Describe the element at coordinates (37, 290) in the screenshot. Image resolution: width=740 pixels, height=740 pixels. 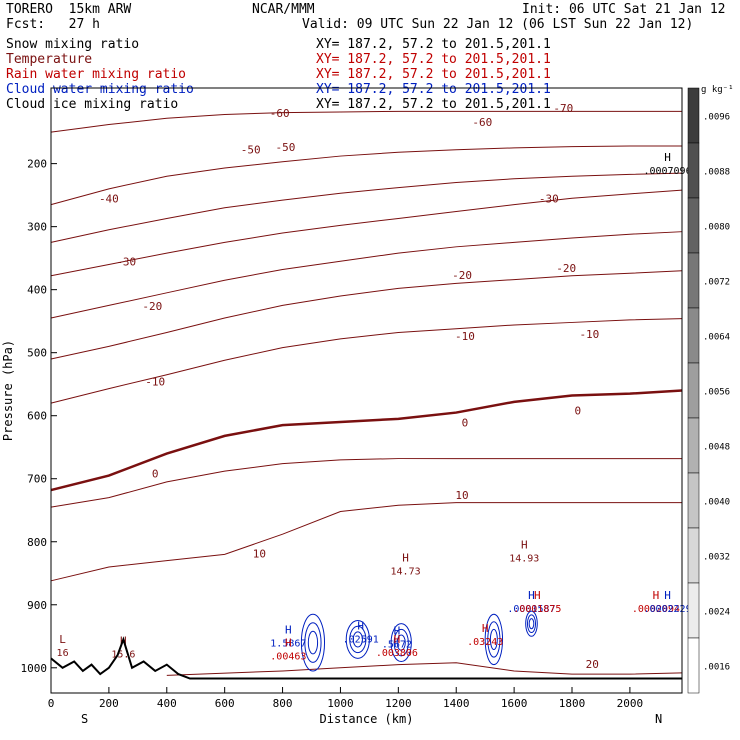
I see `y-tick-label-2: 400` at that location.